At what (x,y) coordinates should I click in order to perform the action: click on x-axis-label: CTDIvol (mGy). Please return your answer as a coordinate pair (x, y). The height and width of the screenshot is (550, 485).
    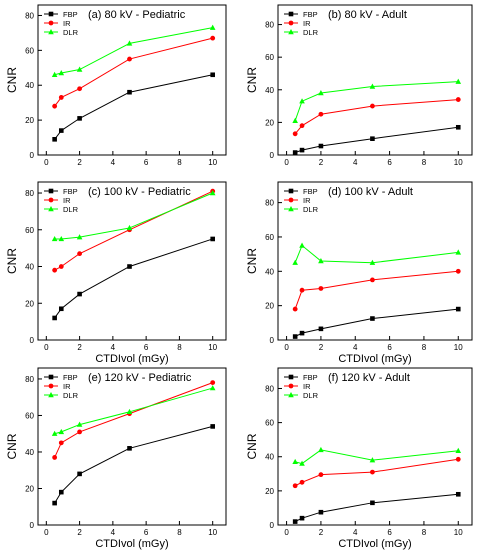
    Looking at the image, I should click on (131, 359).